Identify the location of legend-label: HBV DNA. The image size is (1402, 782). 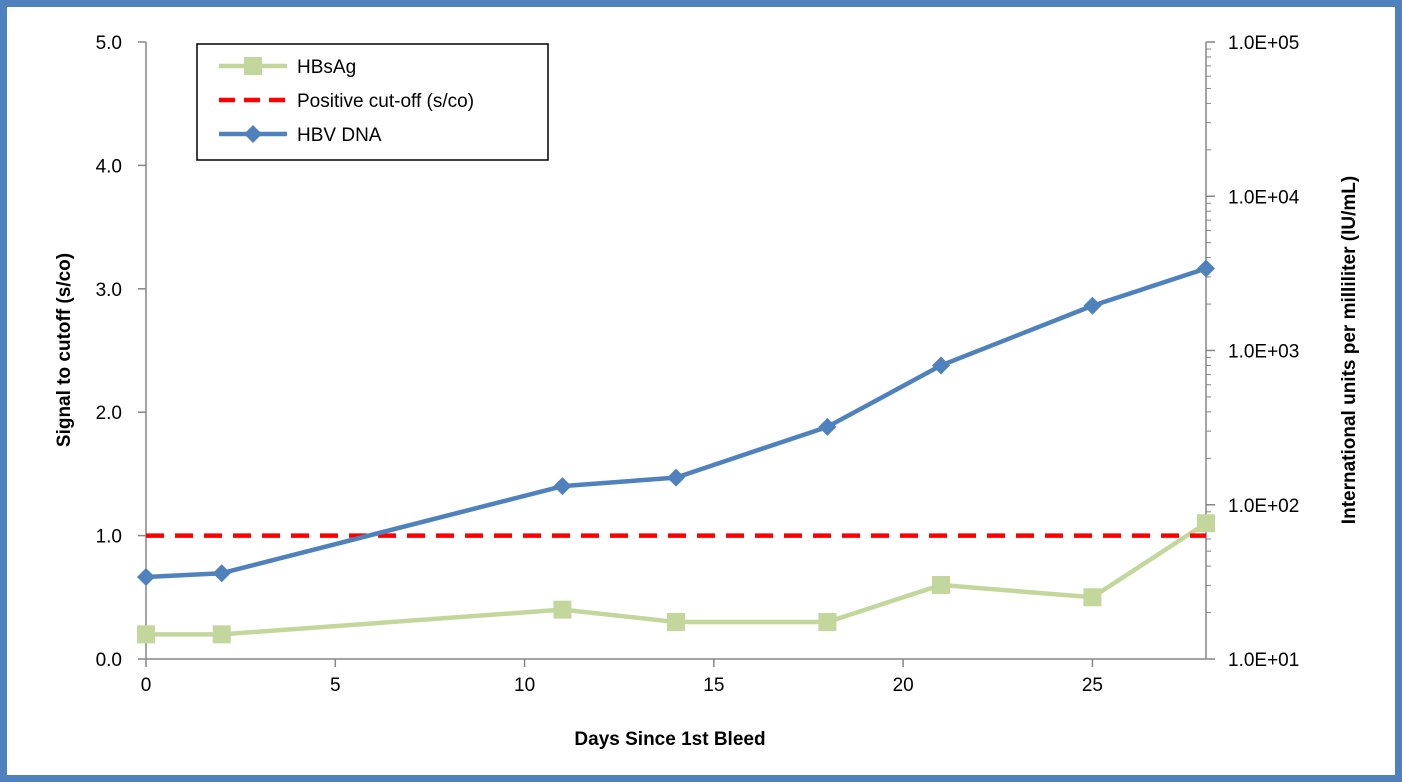
(339, 135).